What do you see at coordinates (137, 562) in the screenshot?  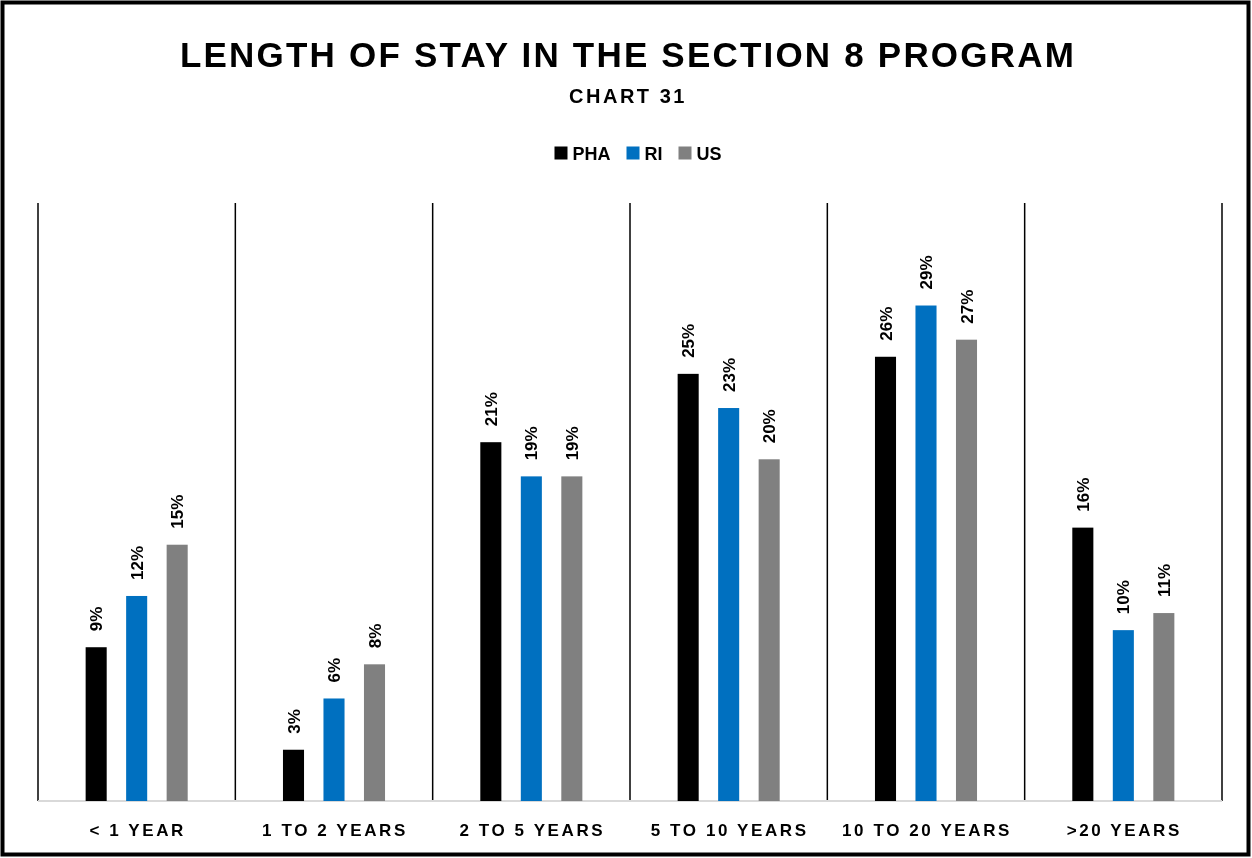 I see `data-label: 12%` at bounding box center [137, 562].